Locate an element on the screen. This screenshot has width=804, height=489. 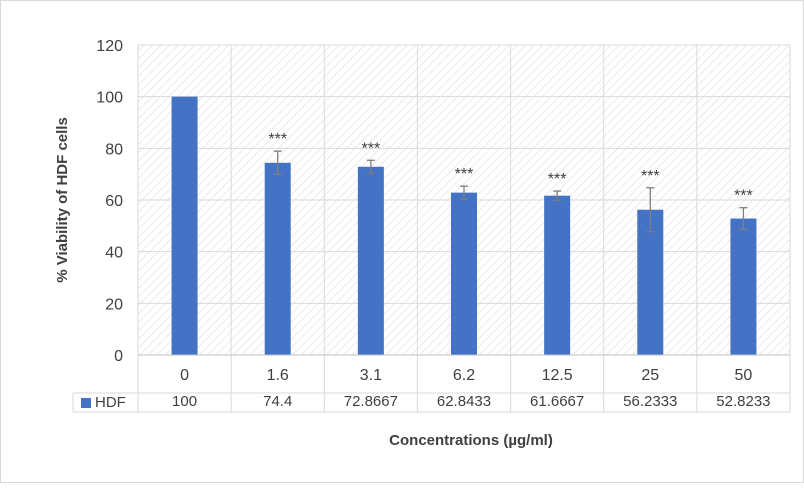
bar-3.1 is located at coordinates (370, 260).